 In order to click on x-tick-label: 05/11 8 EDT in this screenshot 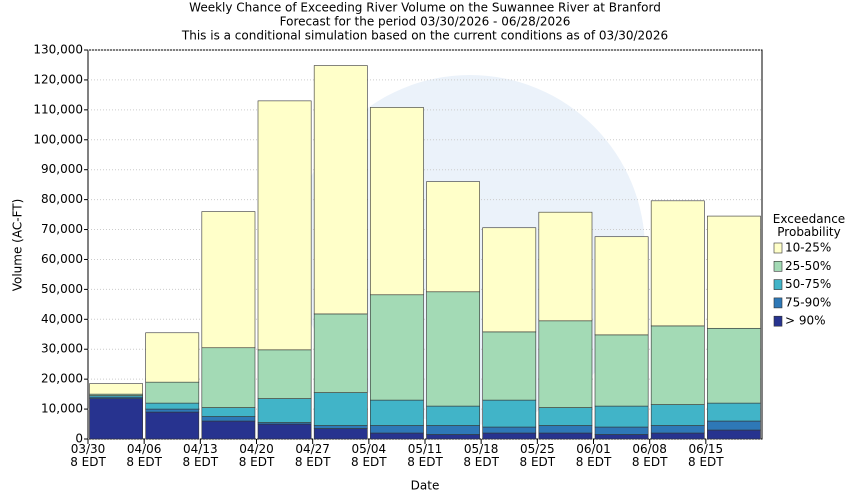, I will do `click(425, 455)`.